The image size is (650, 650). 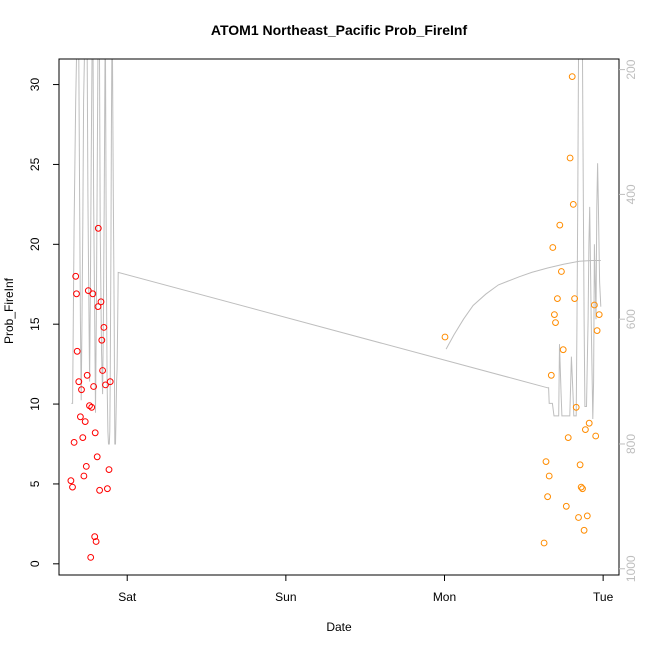 I want to click on y-axis-right: 200 400 600 800 1000, so click(x=628, y=320).